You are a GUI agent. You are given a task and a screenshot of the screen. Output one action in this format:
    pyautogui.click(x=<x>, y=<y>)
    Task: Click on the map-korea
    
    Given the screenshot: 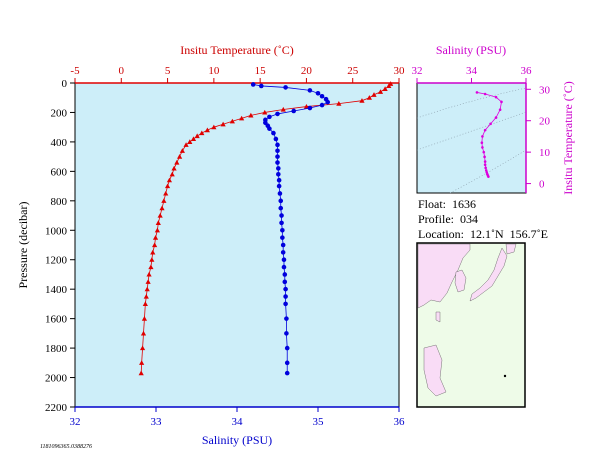 What is the action you would take?
    pyautogui.click(x=460, y=281)
    